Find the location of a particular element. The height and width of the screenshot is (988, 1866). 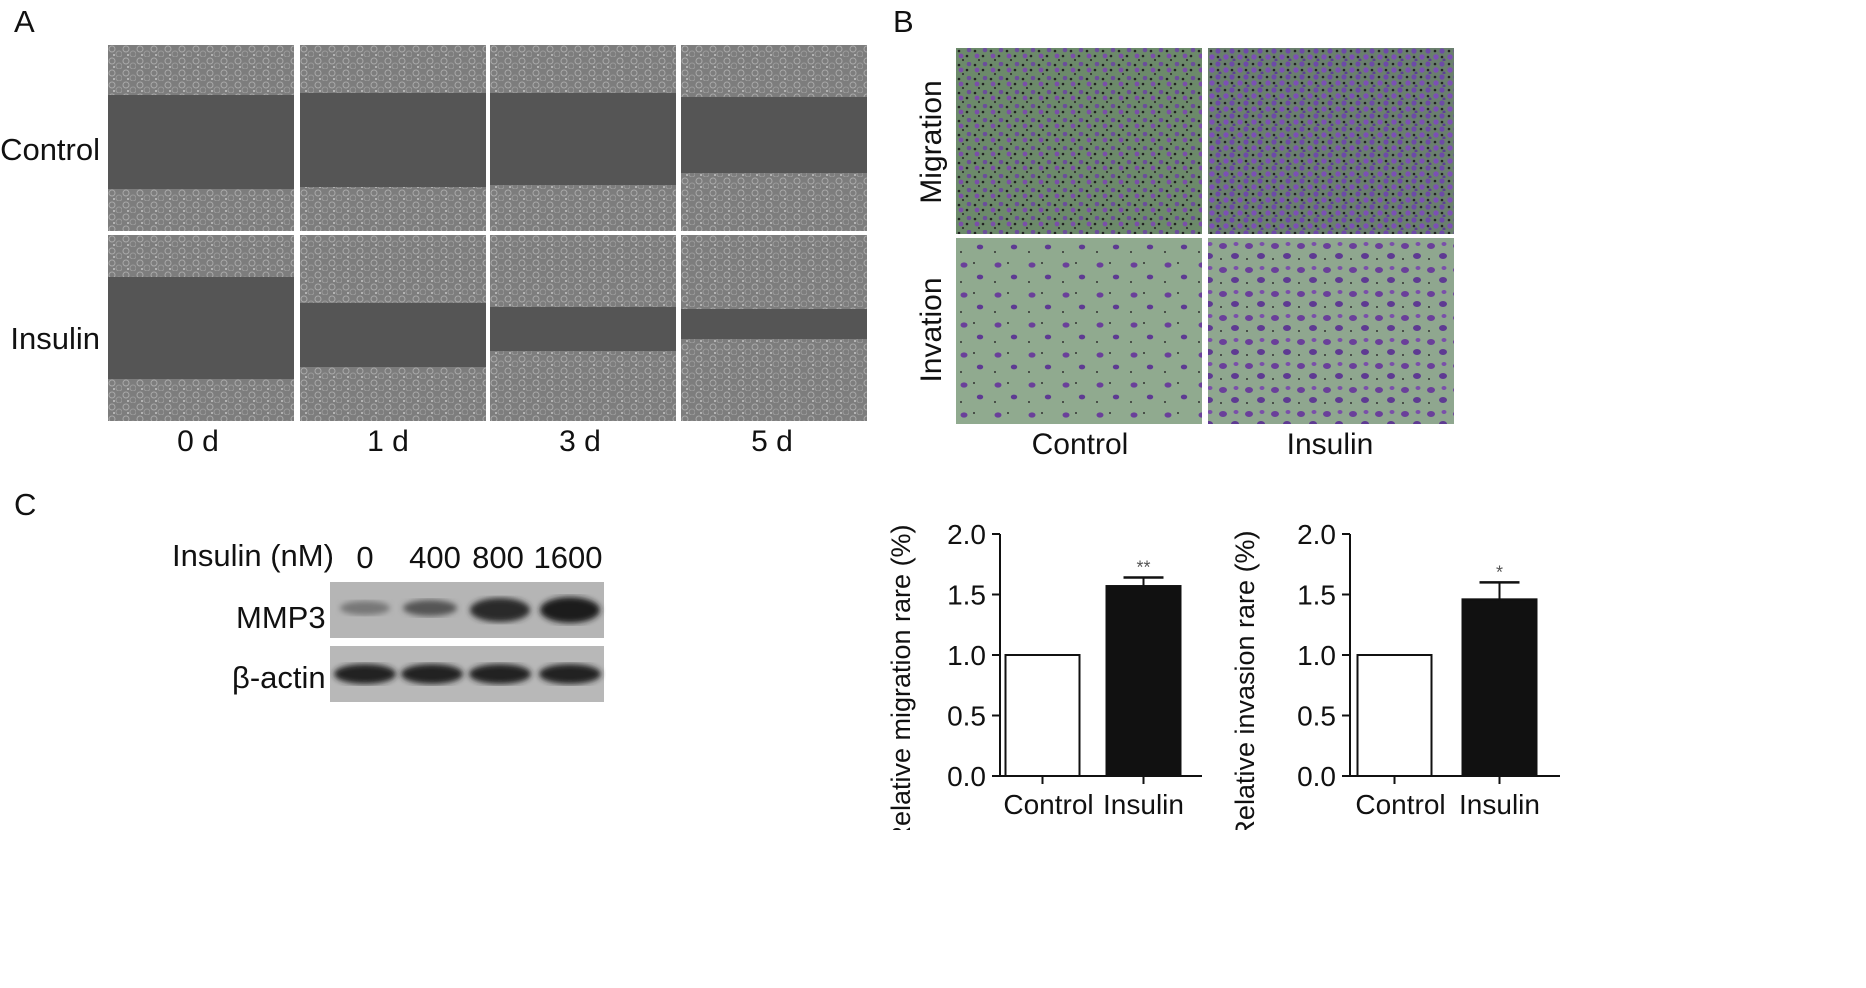

invasion-chart-ylabel: Relative invasion rare (%) is located at coordinates (1245, 680).